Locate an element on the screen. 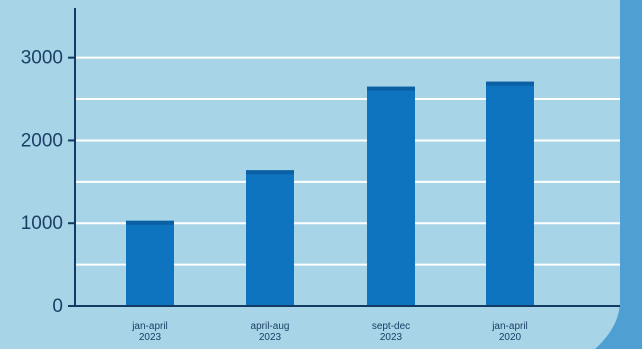 Image resolution: width=642 pixels, height=349 pixels. x-tick-label: sept-dec 2023 is located at coordinates (391, 332).